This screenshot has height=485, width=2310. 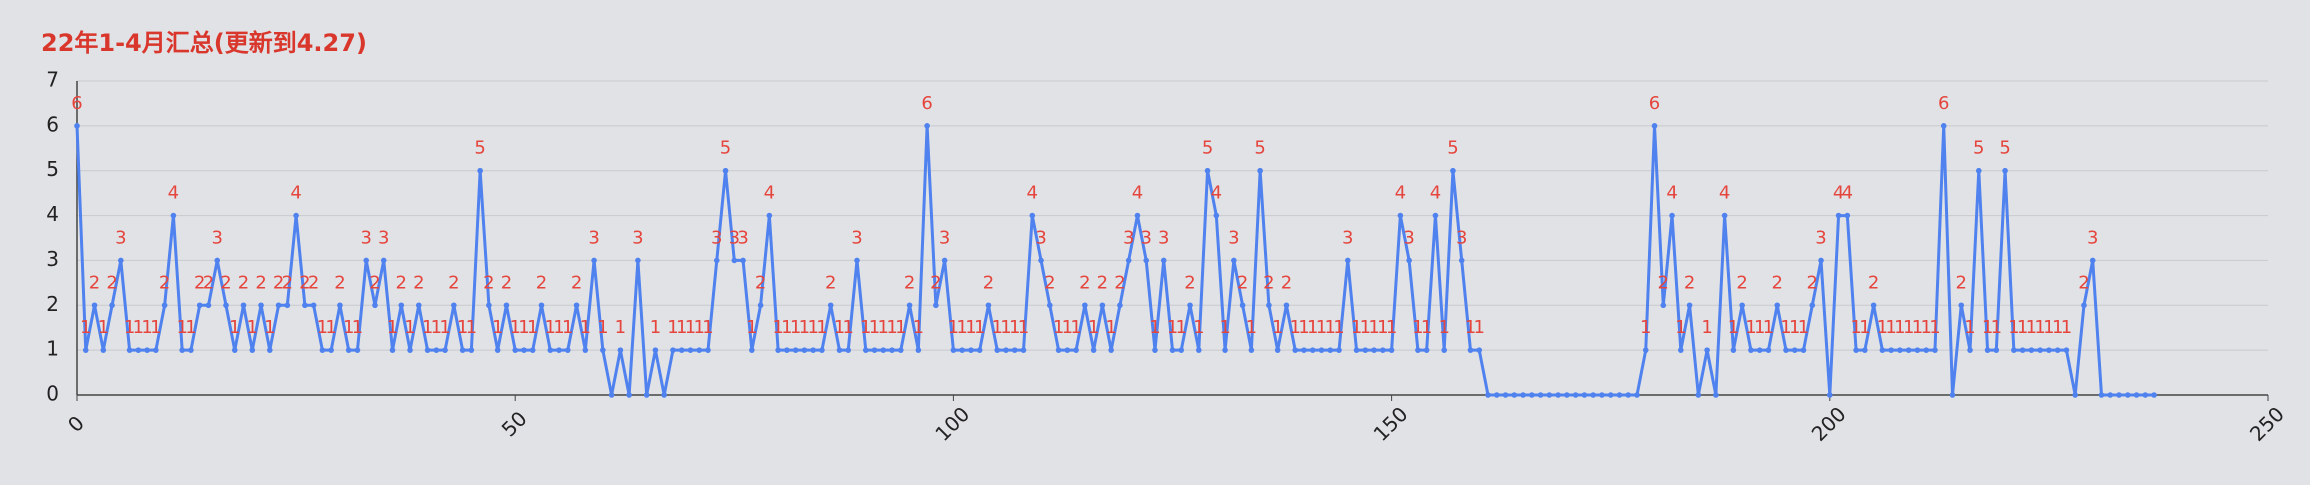 What do you see at coordinates (1207, 148) in the screenshot?
I see `data-label: 5` at bounding box center [1207, 148].